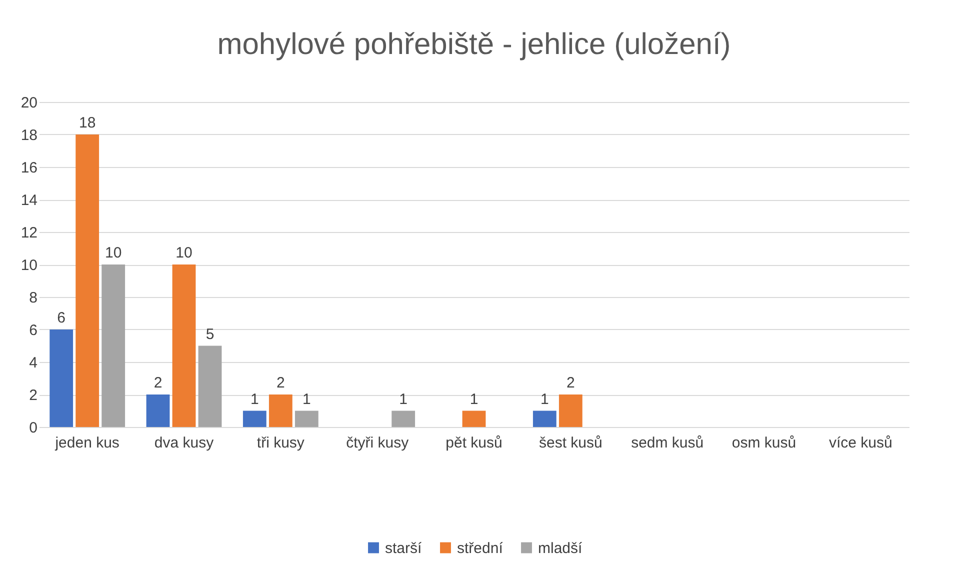 Image resolution: width=955 pixels, height=580 pixels. What do you see at coordinates (184, 443) in the screenshot?
I see `x-tick-label: dva kusy` at bounding box center [184, 443].